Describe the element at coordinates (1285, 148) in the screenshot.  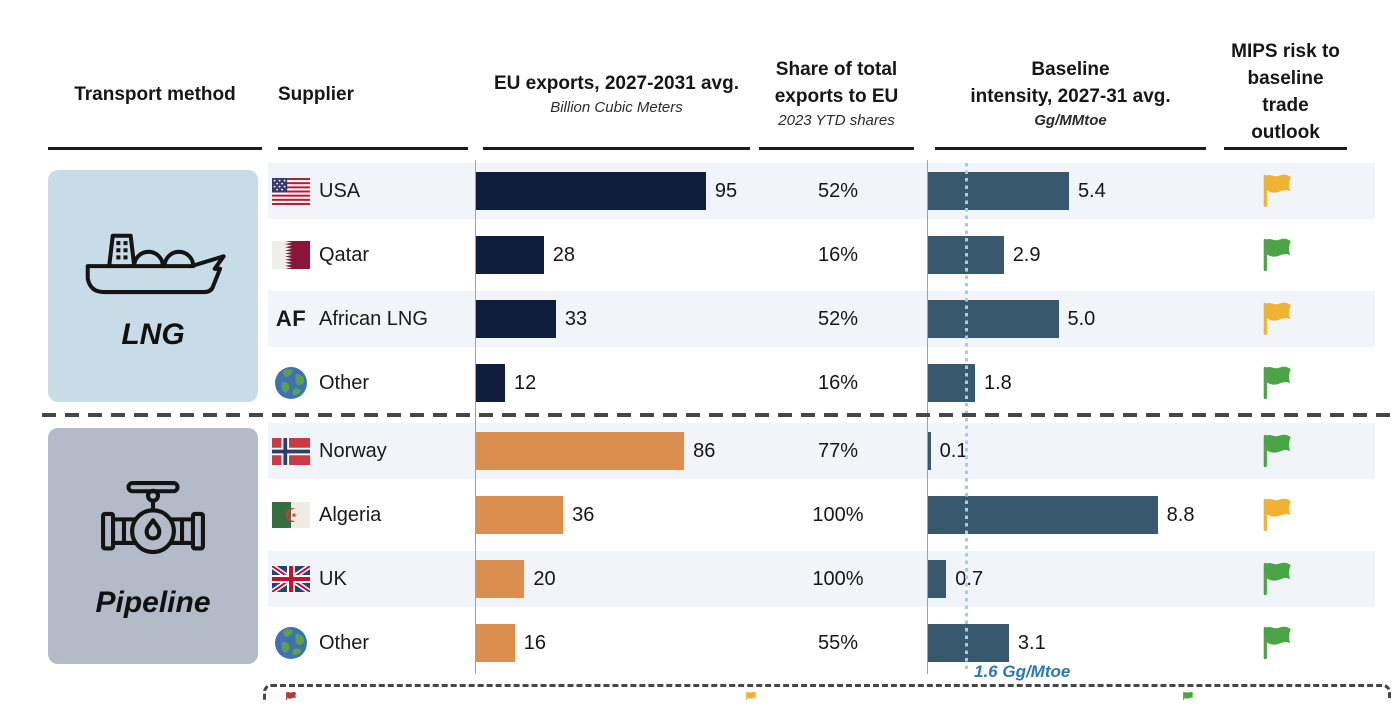
I see `header-underline-mips` at that location.